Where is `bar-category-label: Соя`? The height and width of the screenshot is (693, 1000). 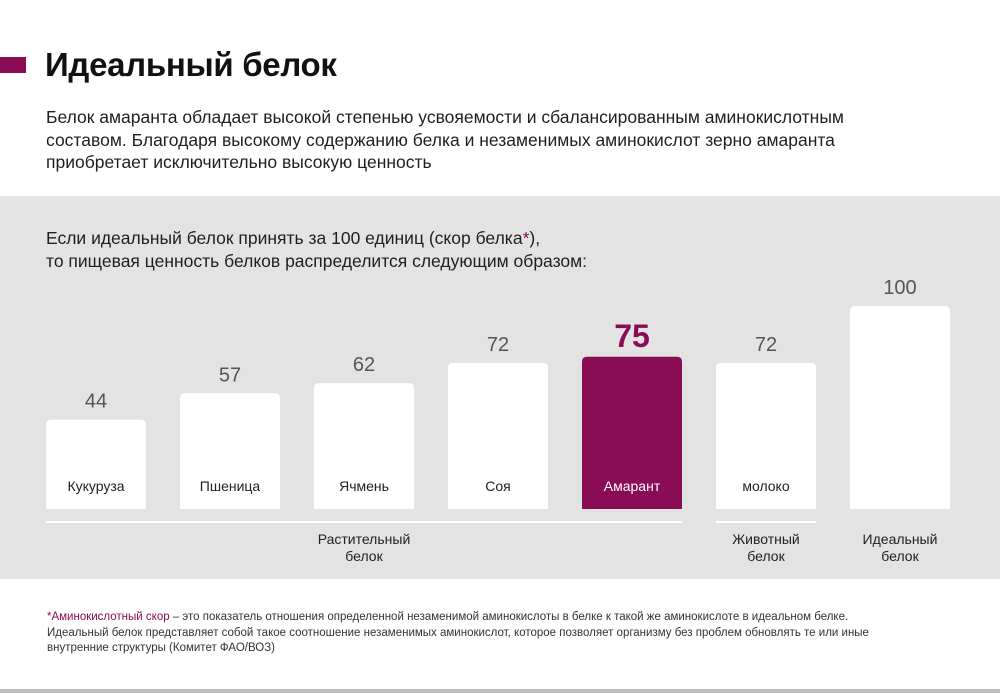
bar-category-label: Соя is located at coordinates (497, 486).